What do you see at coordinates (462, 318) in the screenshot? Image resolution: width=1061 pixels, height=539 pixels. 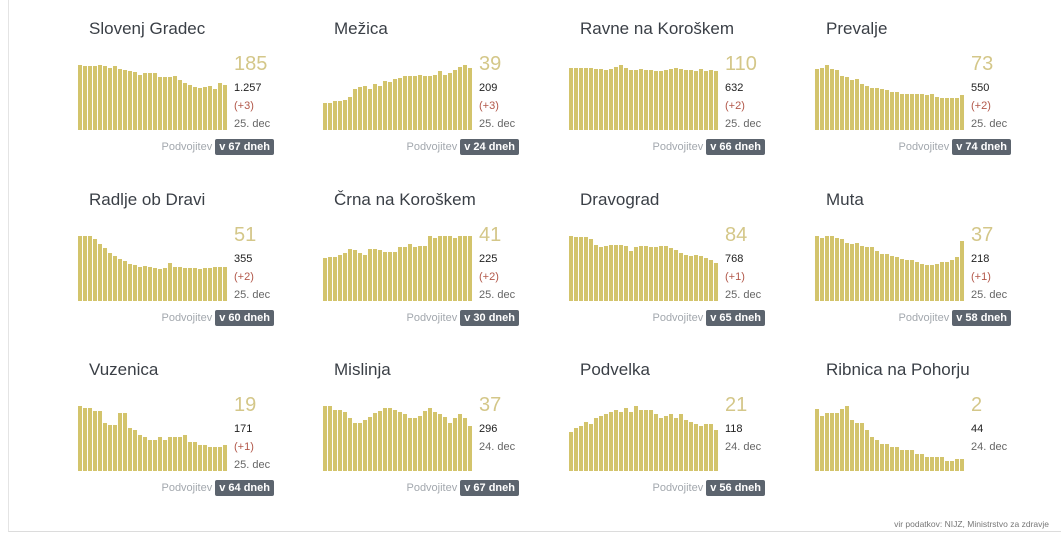 I see `doubling-time: Podvojitev v 30 dneh` at bounding box center [462, 318].